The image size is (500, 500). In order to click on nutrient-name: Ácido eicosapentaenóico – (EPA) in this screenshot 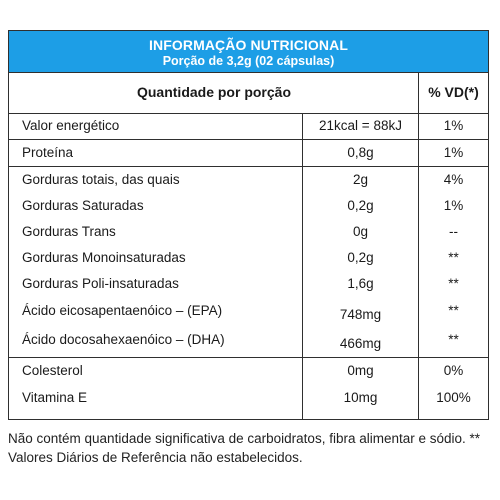, I will do `click(122, 310)`.